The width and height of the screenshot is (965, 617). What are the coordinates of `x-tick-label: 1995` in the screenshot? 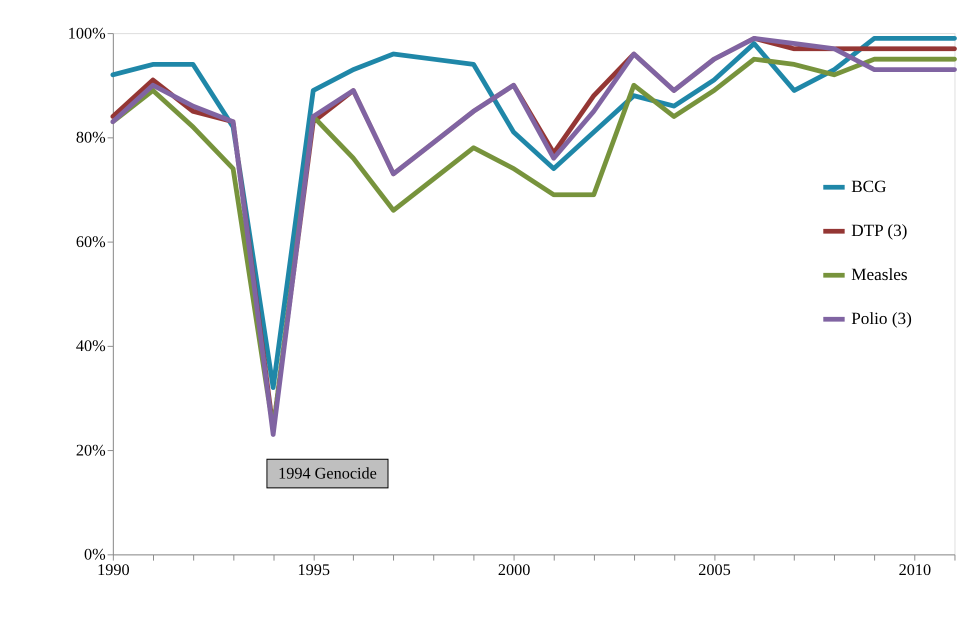 It's located at (313, 569).